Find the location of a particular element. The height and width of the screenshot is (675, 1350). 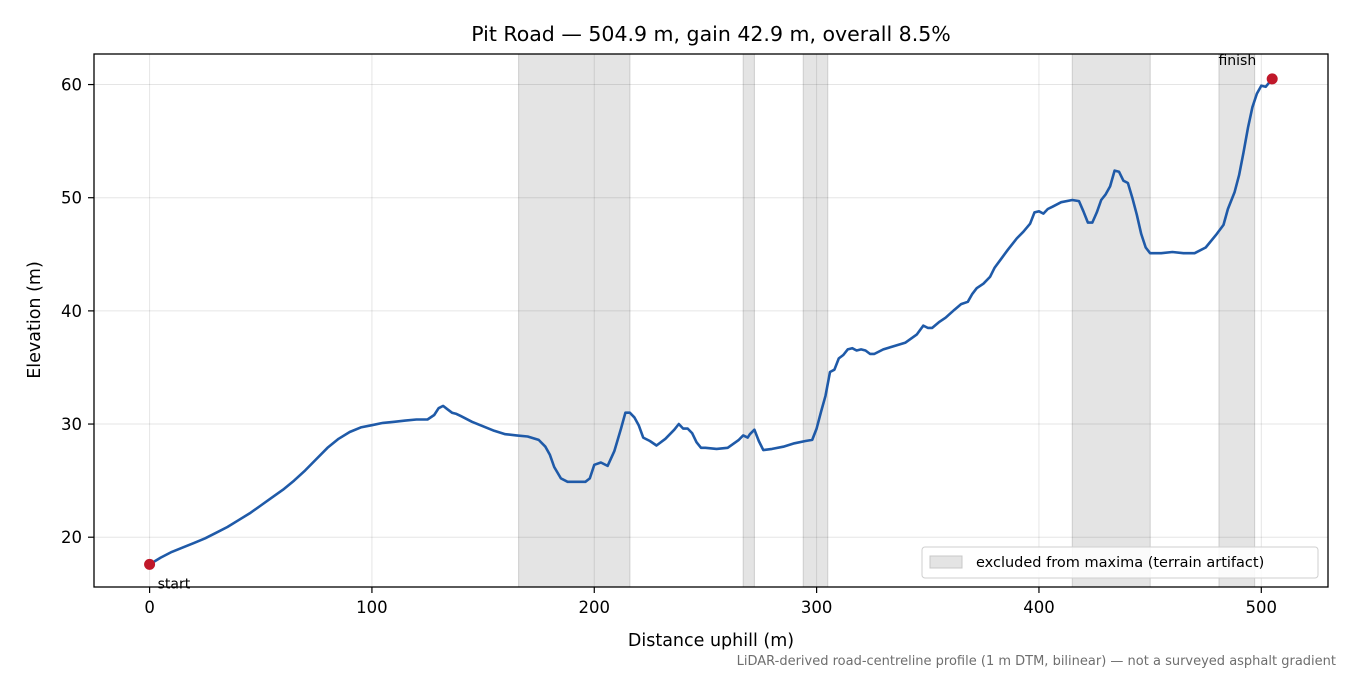

x-tick-label: 400 is located at coordinates (1039, 607).